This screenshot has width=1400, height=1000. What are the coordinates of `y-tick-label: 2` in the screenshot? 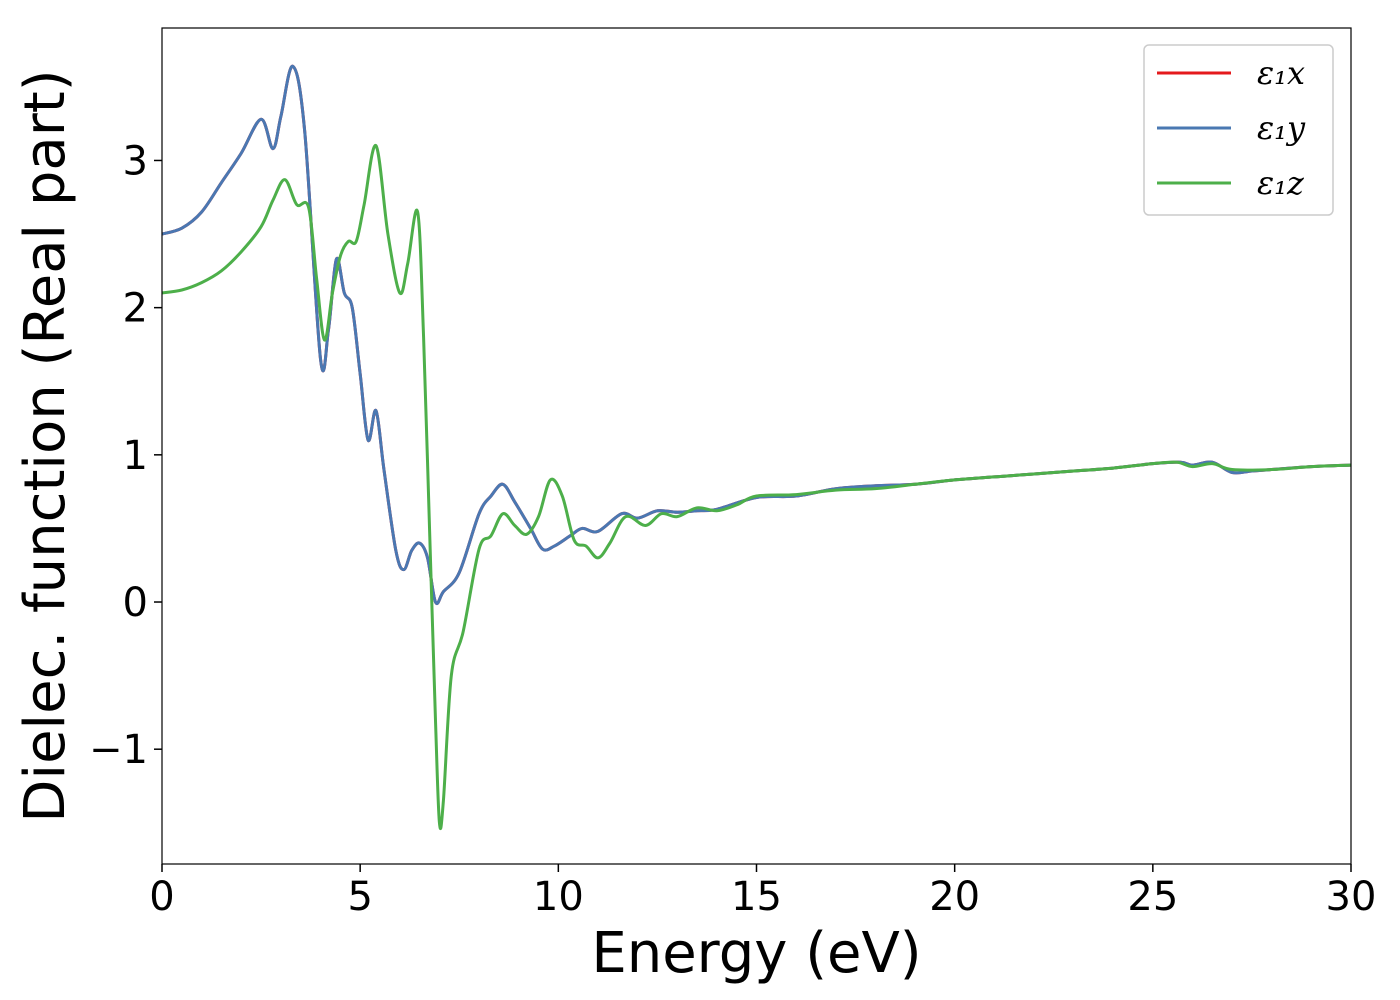 It's located at (135, 309).